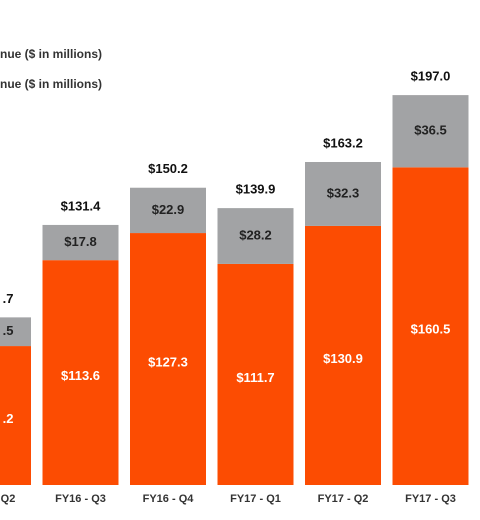 The width and height of the screenshot is (480, 520). What do you see at coordinates (255, 377) in the screenshot?
I see `value-label: $111.7` at bounding box center [255, 377].